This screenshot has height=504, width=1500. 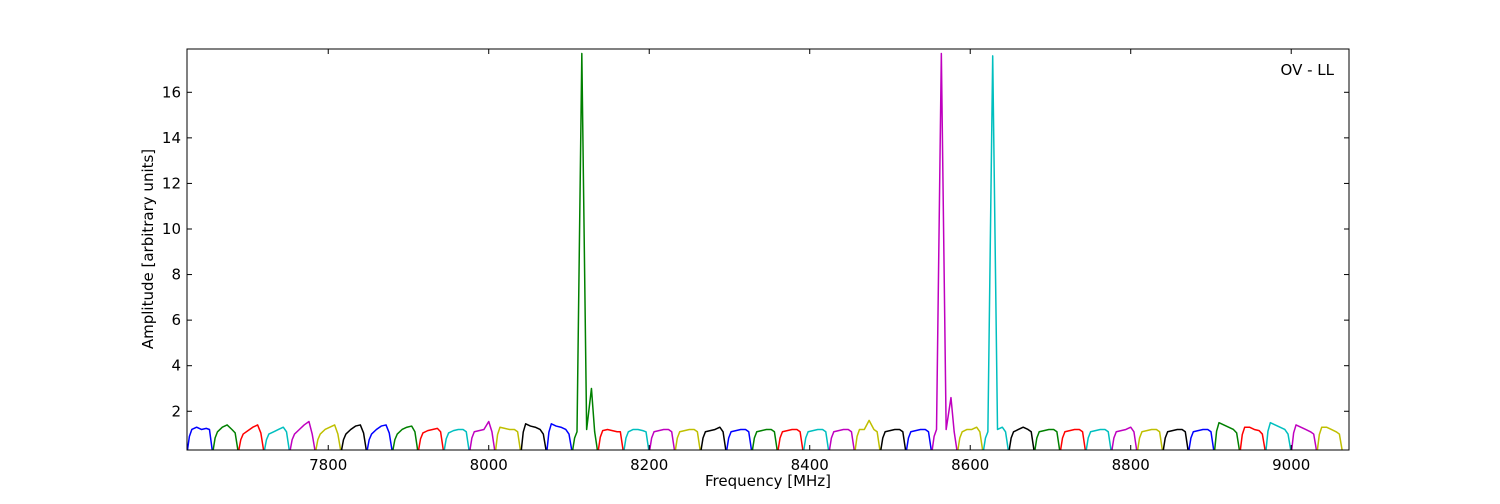 What do you see at coordinates (176, 275) in the screenshot?
I see `y-tick-label: 8` at bounding box center [176, 275].